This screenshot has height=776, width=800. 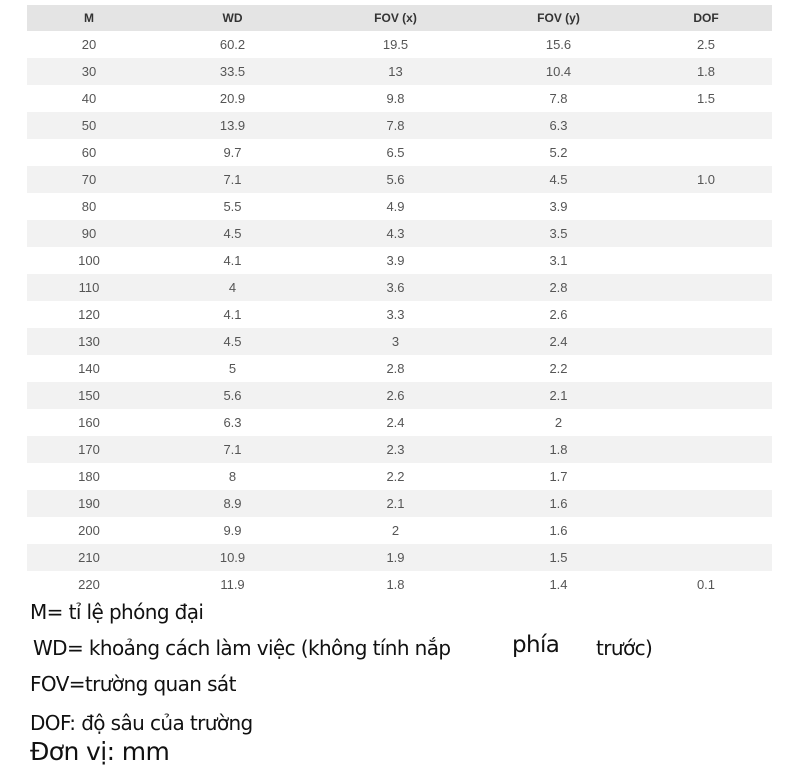 I want to click on table-cell: 13, so click(x=395, y=71).